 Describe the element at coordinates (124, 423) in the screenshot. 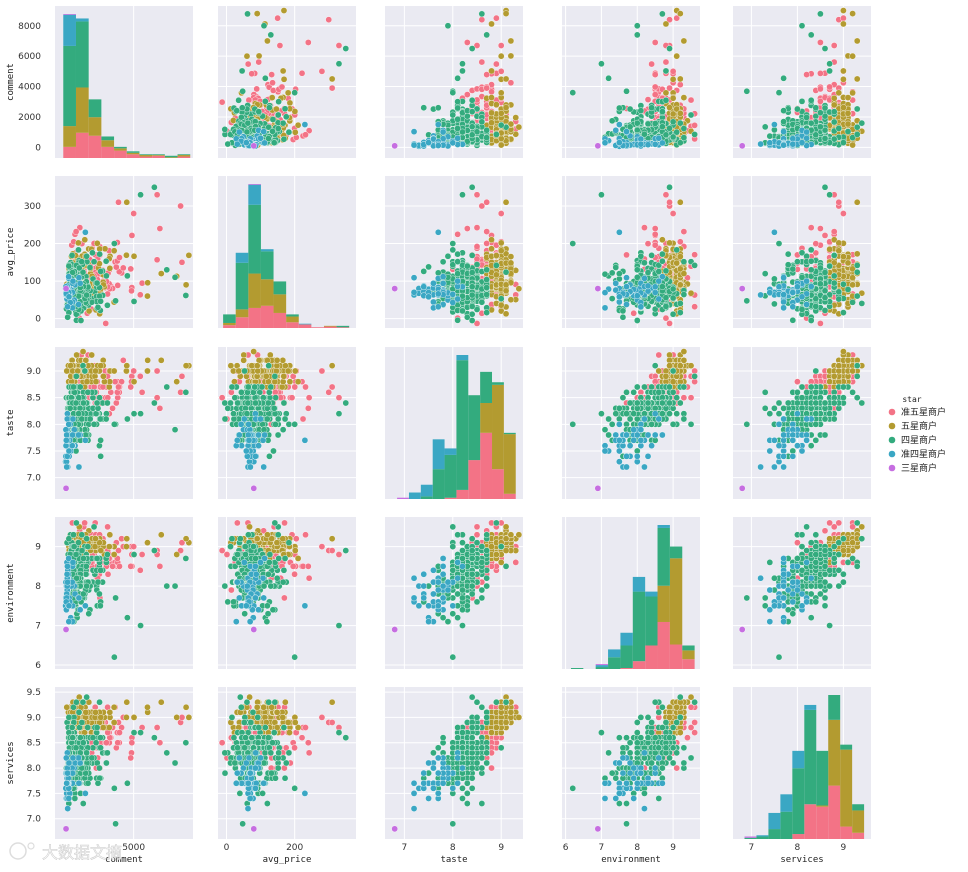

I see `panel-taste-vs-comment` at that location.